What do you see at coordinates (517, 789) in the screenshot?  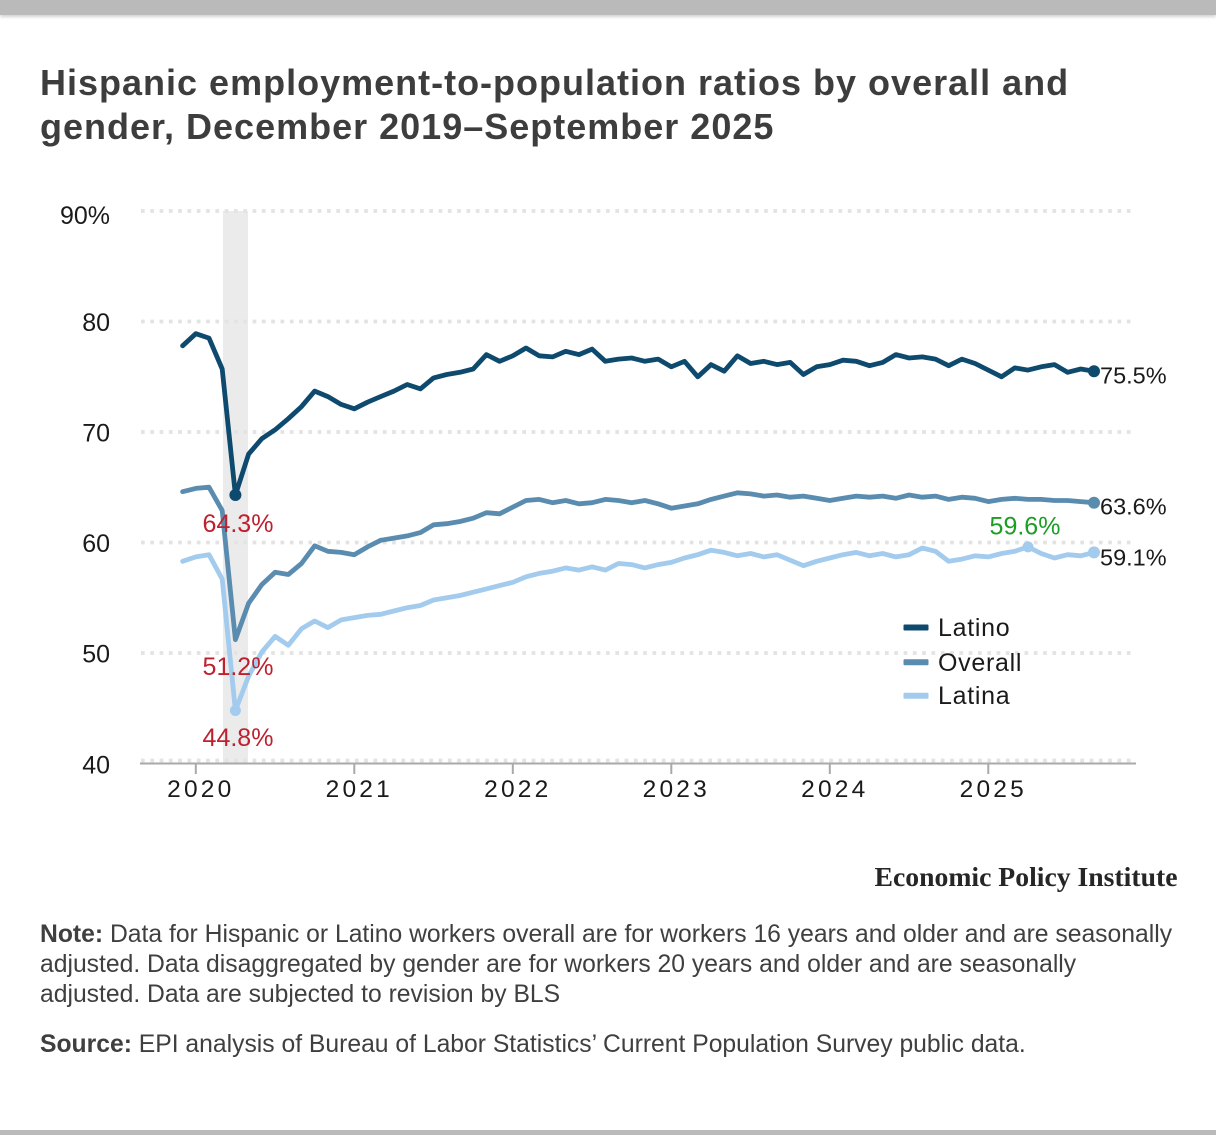 I see `svg-text: 2022` at bounding box center [517, 789].